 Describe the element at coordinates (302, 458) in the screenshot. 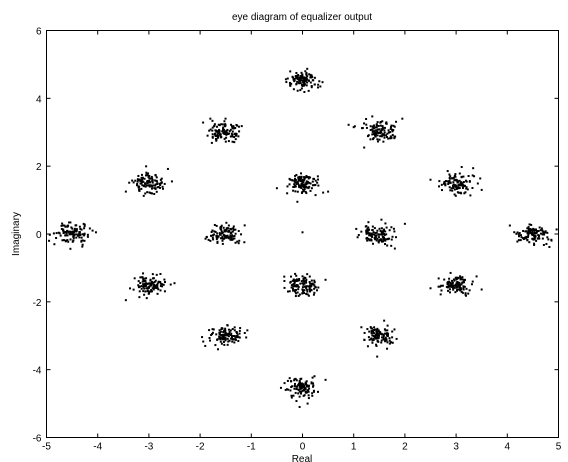

I see `x-axis-label: Real` at that location.